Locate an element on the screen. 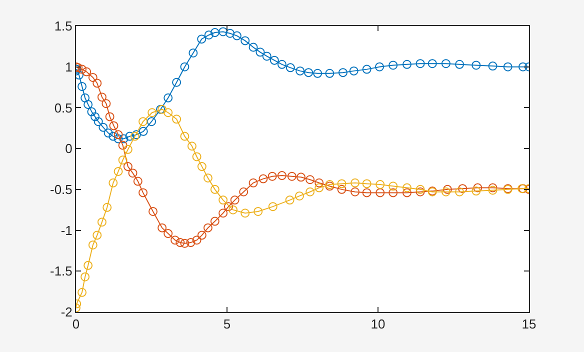 The width and height of the screenshot is (584, 352). y-tick-label: -1 is located at coordinates (66, 230).